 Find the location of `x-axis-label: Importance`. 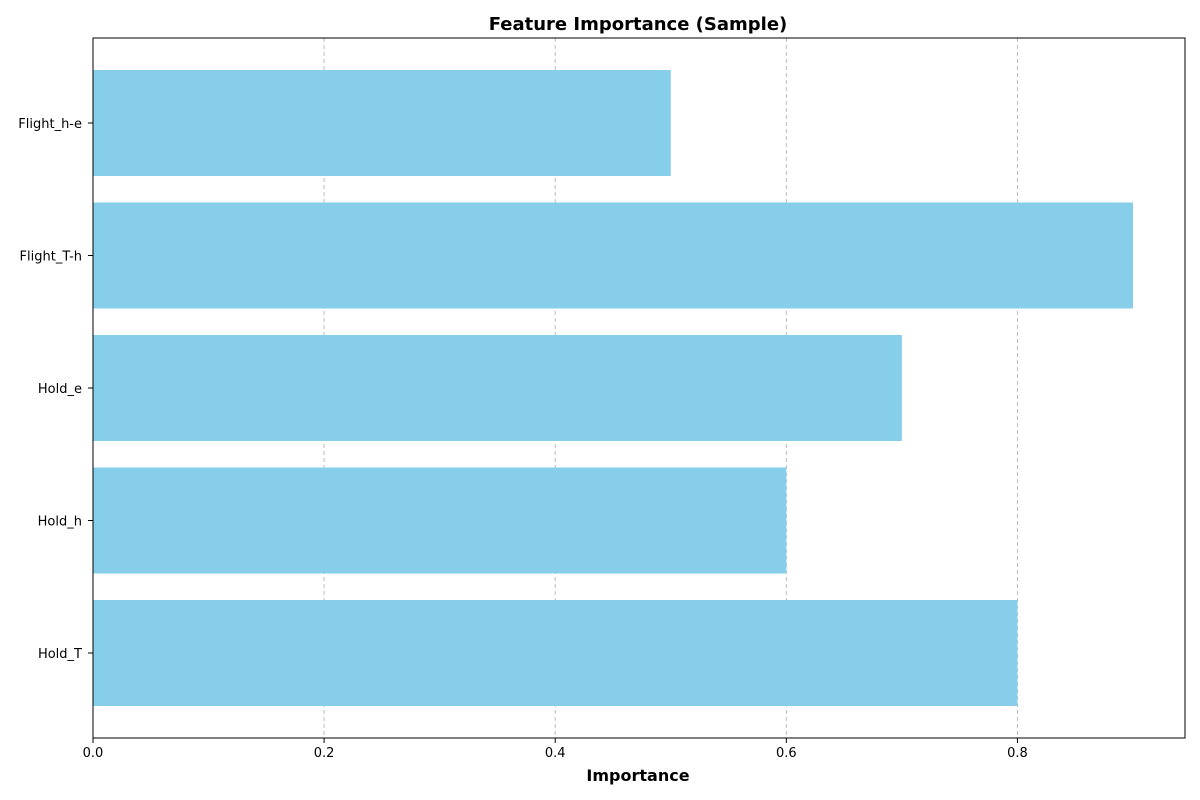

x-axis-label: Importance is located at coordinates (637, 775).